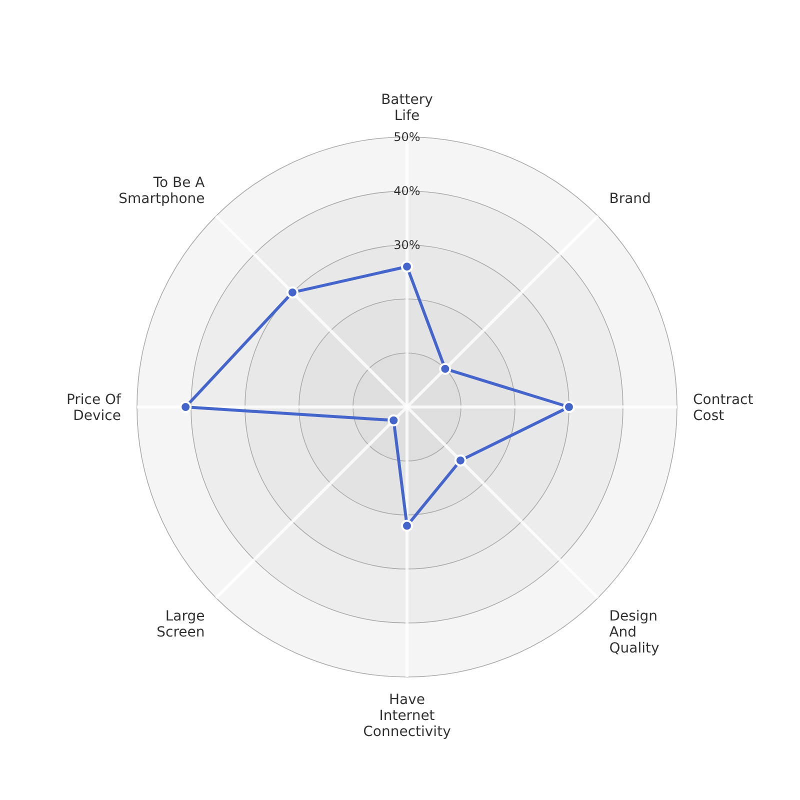 The image size is (800, 800). I want to click on spoke-label: Design And Quality, so click(634, 632).